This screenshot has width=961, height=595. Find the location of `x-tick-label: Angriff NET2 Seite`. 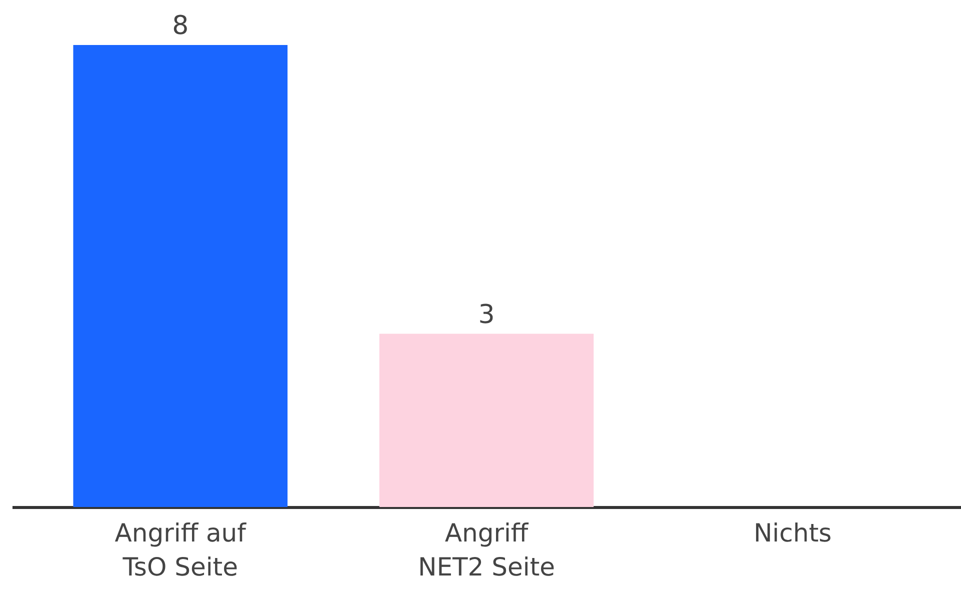

x-tick-label: Angriff NET2 Seite is located at coordinates (486, 550).